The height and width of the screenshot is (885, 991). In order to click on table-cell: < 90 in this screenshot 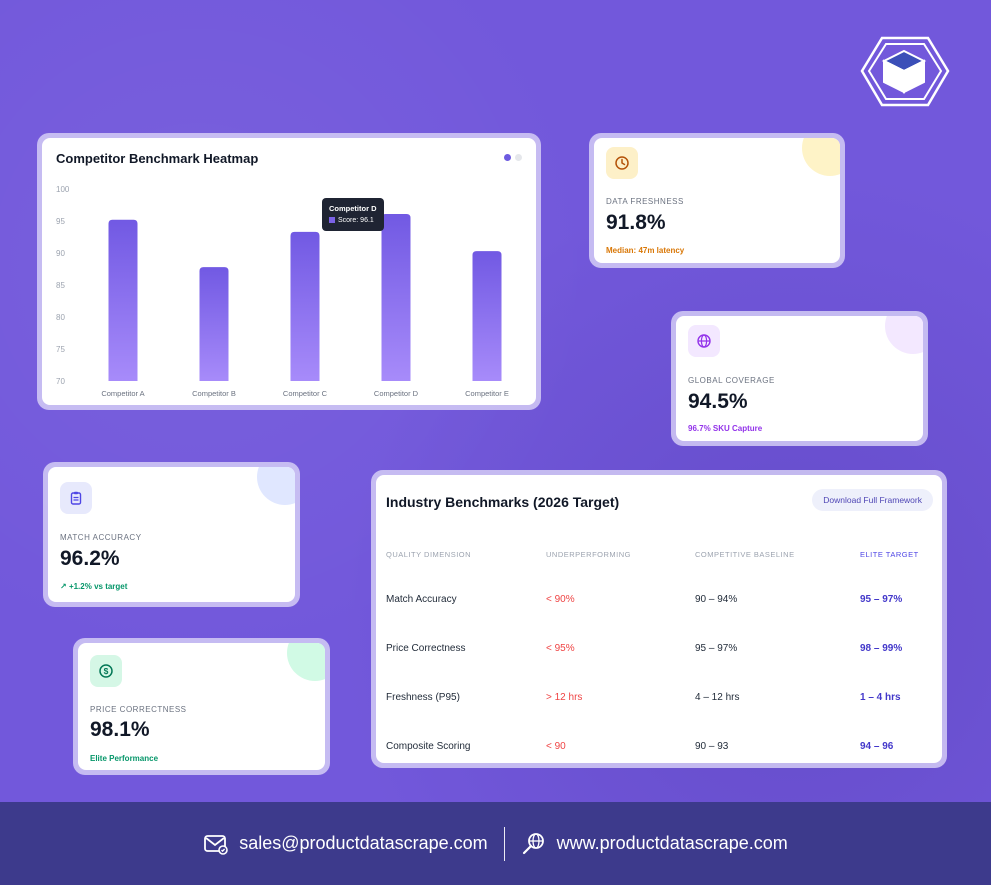, I will do `click(556, 746)`.